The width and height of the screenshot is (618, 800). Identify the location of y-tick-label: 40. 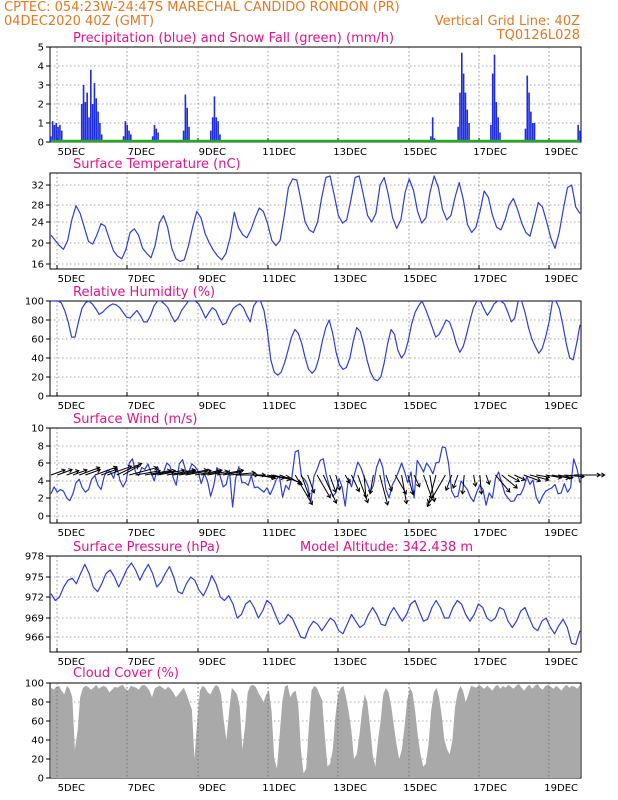
(37, 359).